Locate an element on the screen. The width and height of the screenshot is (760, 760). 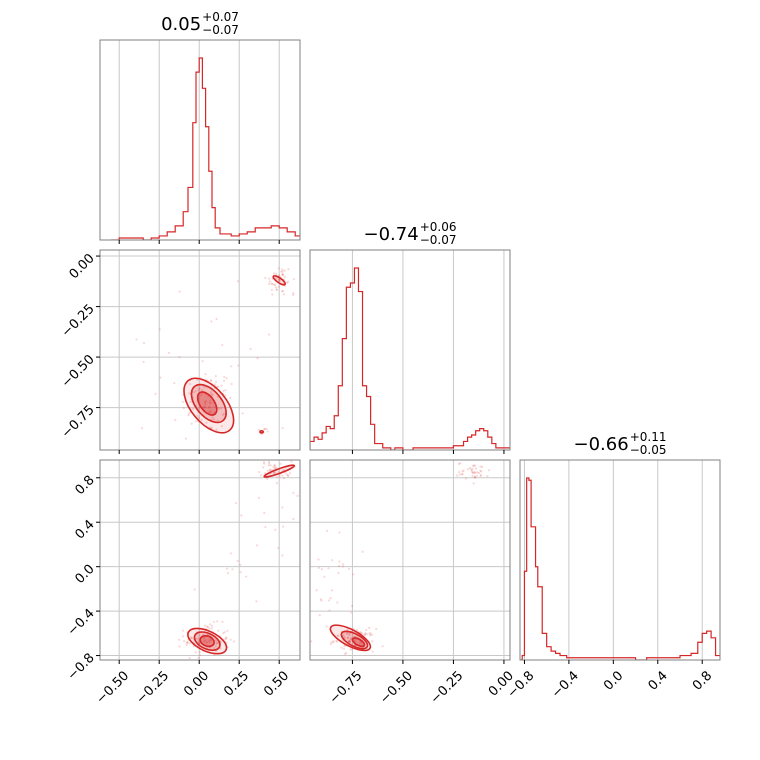
y-tick-label: −0.50 is located at coordinates (78, 371).